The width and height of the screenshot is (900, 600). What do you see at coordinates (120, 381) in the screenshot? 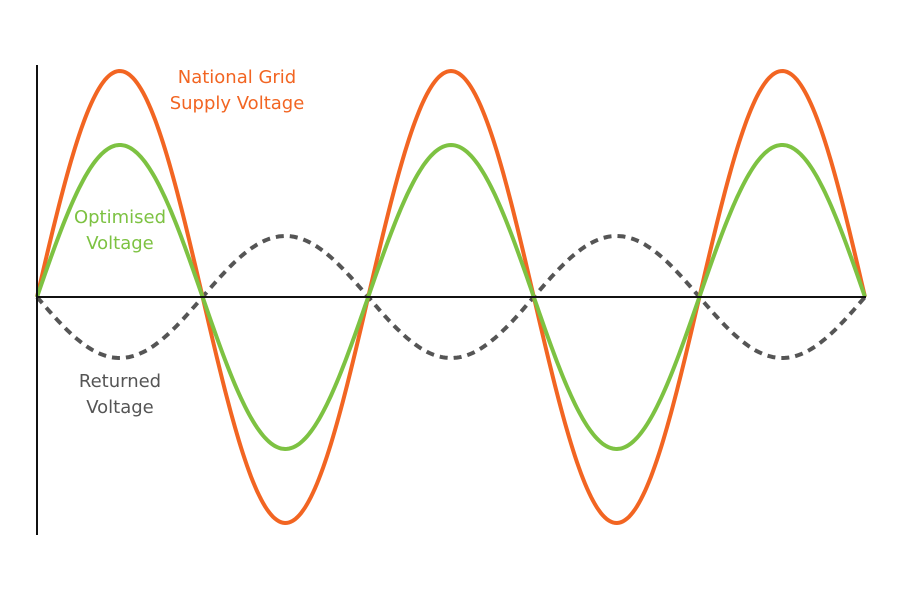
I see `returned-label: Returned` at bounding box center [120, 381].